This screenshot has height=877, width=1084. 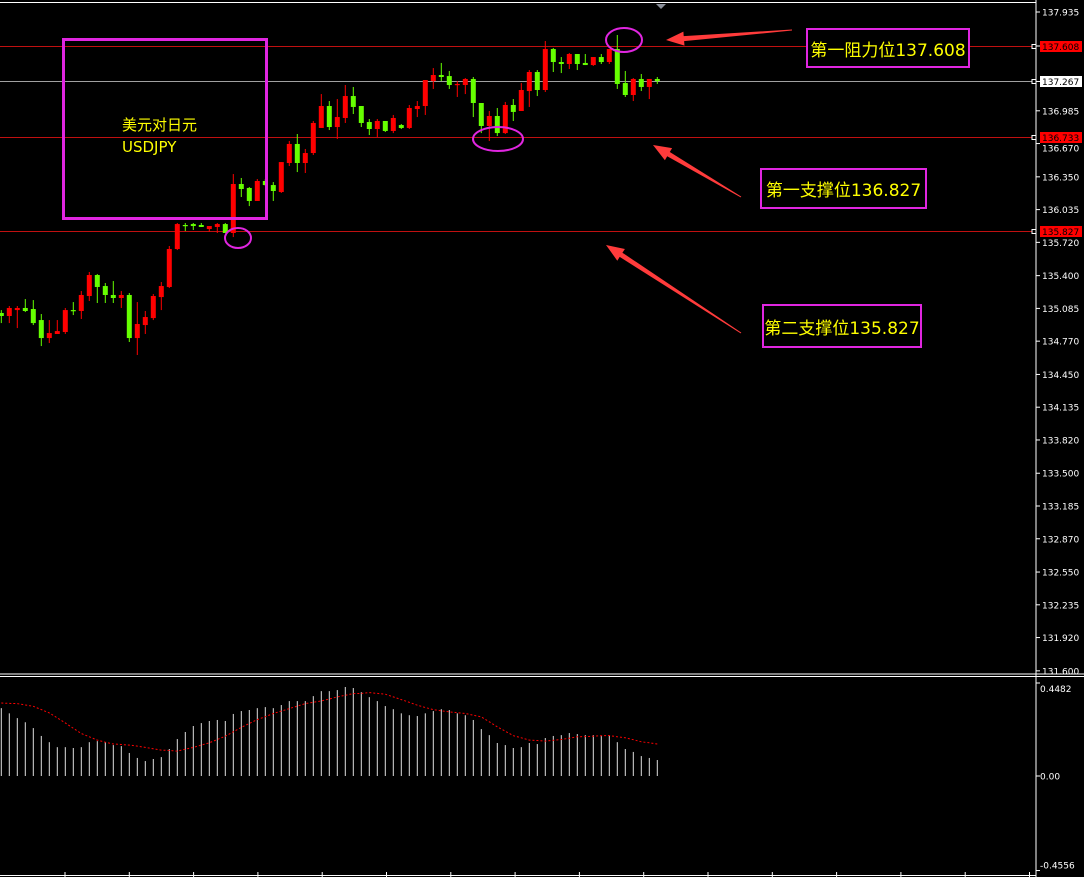 What do you see at coordinates (1060, 409) in the screenshot?
I see `price-tick-label: 134.135` at bounding box center [1060, 409].